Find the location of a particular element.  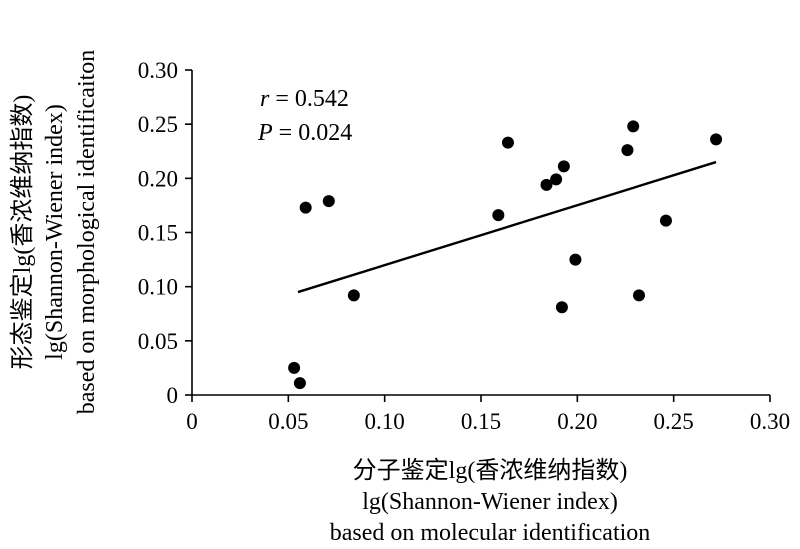

x-ticks: 0 0.05 0.10 0.15 0.20 0.25 0.30 is located at coordinates (488, 414).